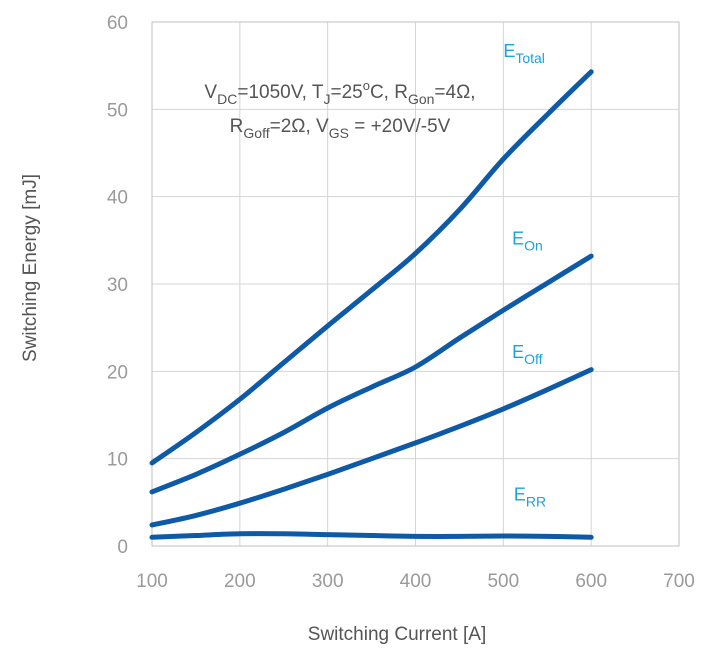 This screenshot has width=701, height=649. What do you see at coordinates (591, 581) in the screenshot?
I see `x-tick-label: 600` at bounding box center [591, 581].